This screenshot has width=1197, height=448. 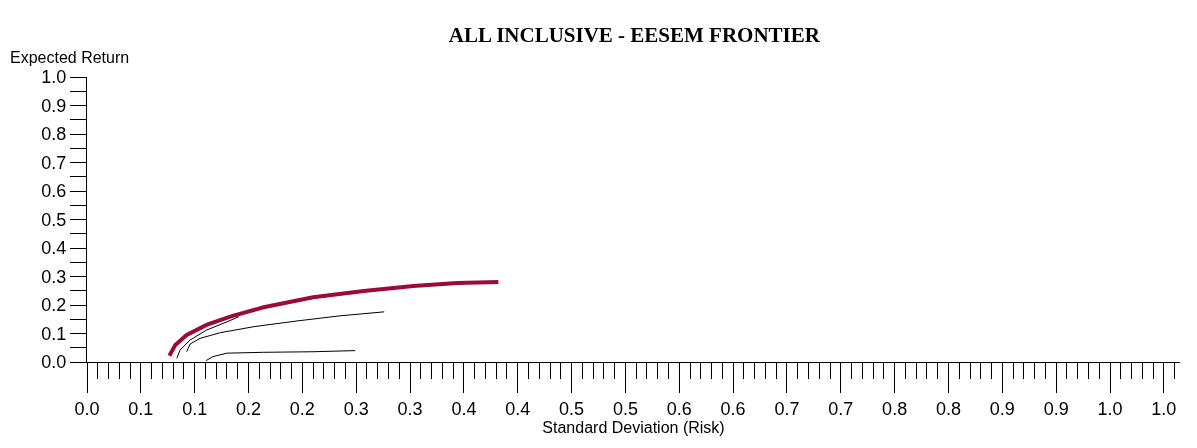 What do you see at coordinates (54, 305) in the screenshot?
I see `y-tick-label: 0.2` at bounding box center [54, 305].